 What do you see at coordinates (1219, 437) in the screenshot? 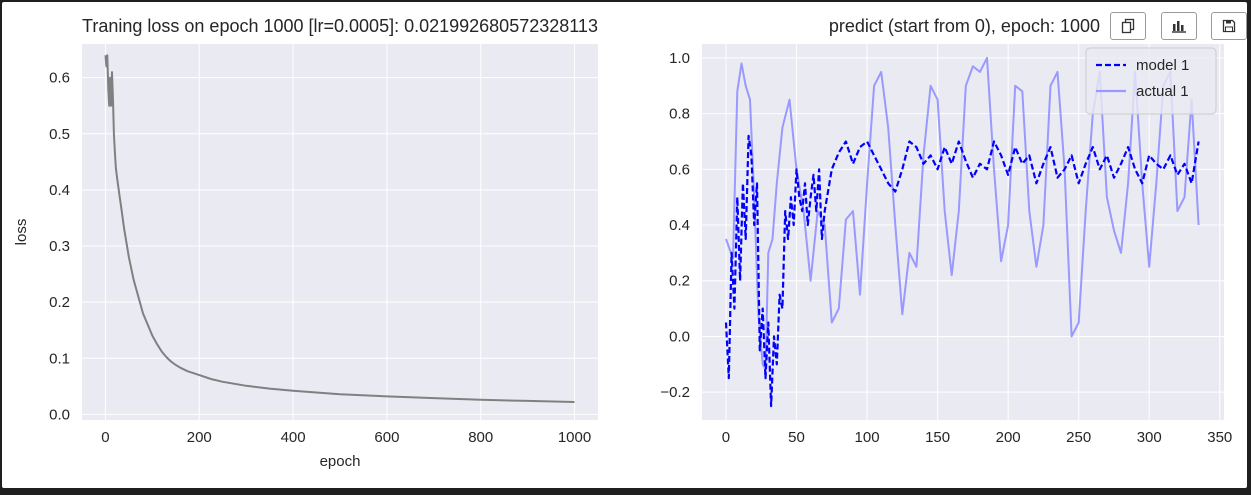
I see `x-tick-label: 350` at bounding box center [1219, 437].